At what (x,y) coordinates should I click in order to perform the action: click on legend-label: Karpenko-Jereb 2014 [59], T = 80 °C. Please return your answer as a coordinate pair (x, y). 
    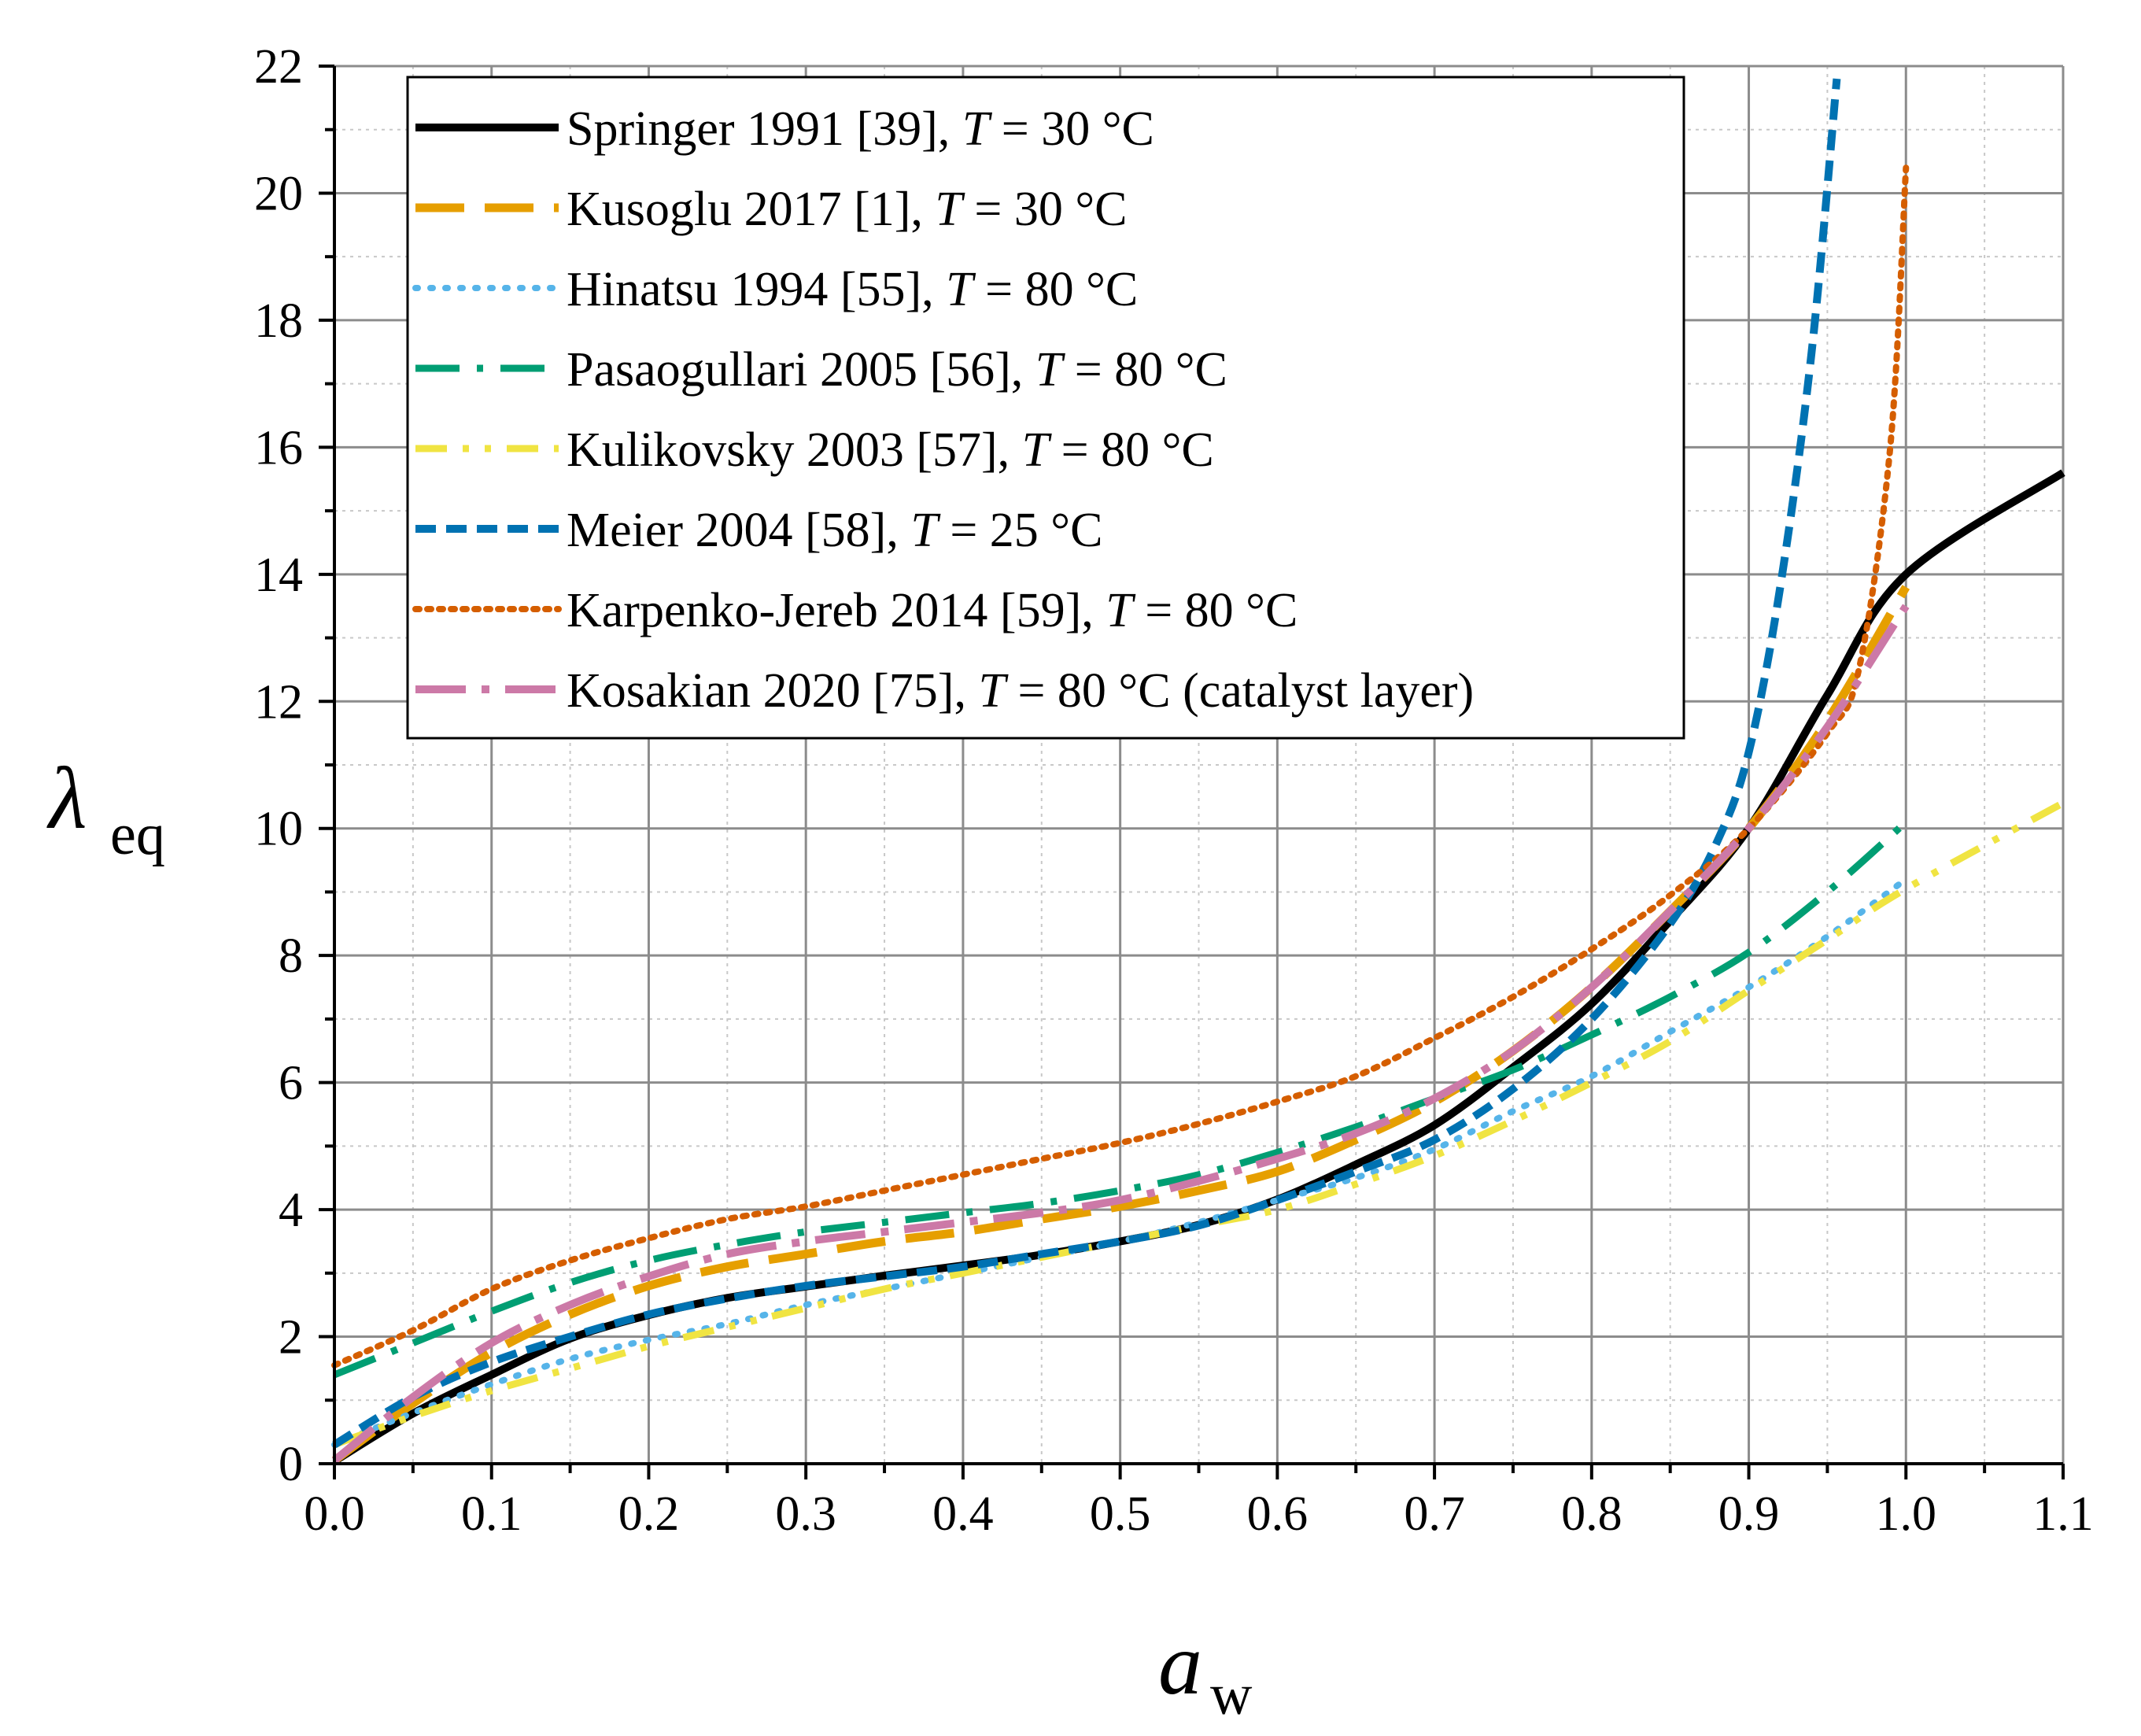
    Looking at the image, I should click on (932, 610).